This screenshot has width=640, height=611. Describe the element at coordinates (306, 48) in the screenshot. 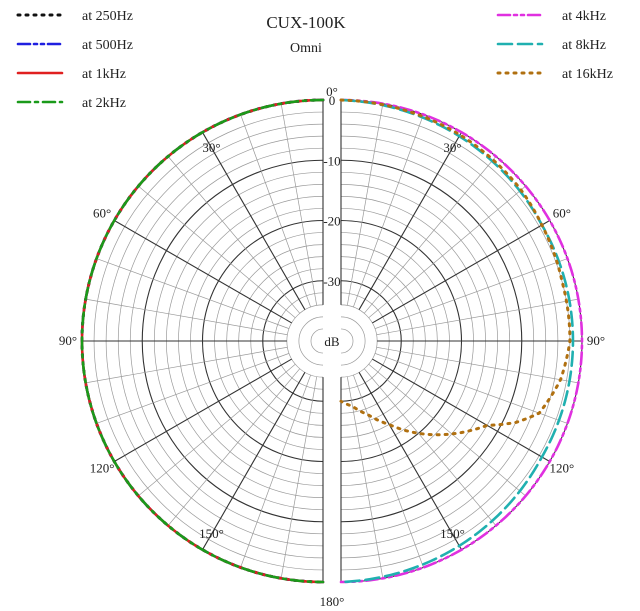

I see `chart-subtitle: Omni` at that location.